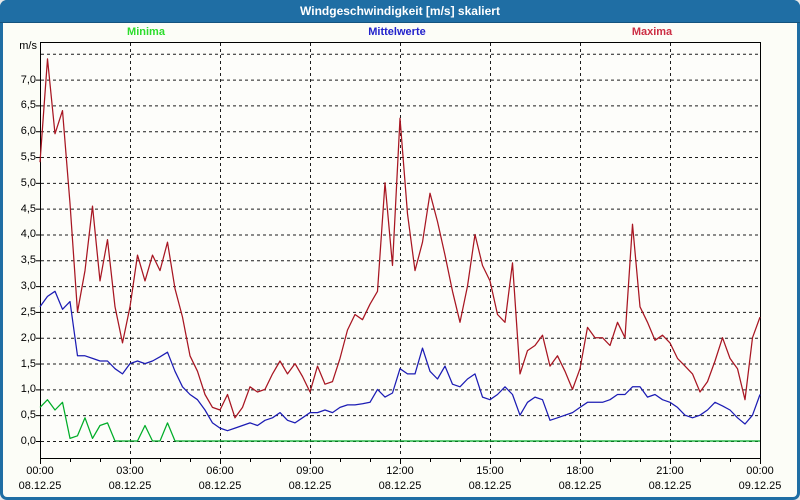 The image size is (800, 500). I want to click on window-title: Windgeschwindigkeit [m/s] skaliert, so click(400, 11).